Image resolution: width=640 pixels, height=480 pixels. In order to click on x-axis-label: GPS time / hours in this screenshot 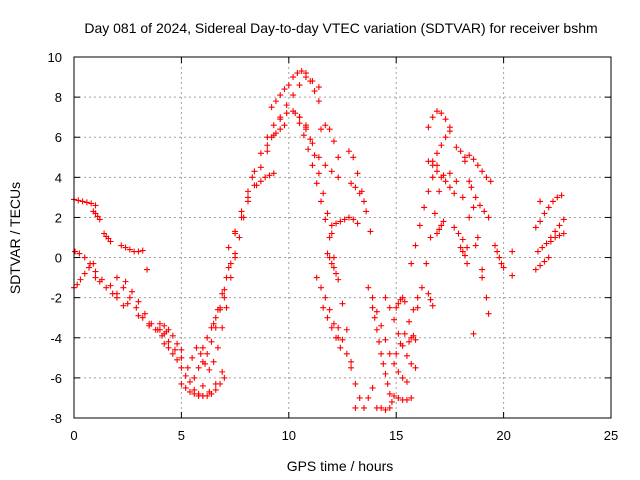, I will do `click(340, 466)`.